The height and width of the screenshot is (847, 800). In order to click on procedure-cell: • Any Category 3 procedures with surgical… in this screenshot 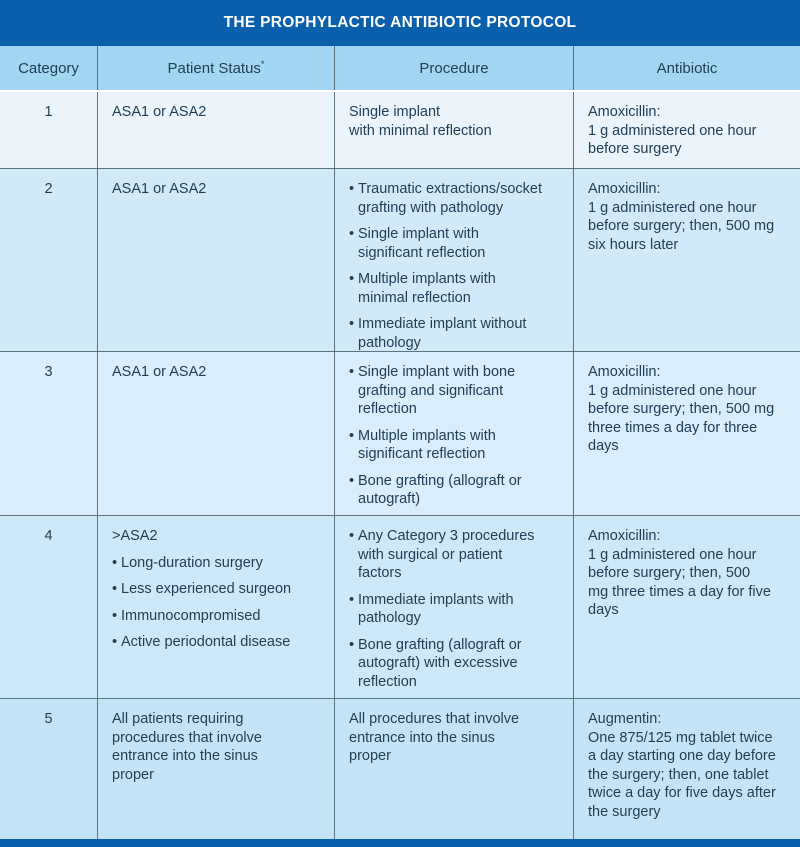, I will do `click(454, 607)`.